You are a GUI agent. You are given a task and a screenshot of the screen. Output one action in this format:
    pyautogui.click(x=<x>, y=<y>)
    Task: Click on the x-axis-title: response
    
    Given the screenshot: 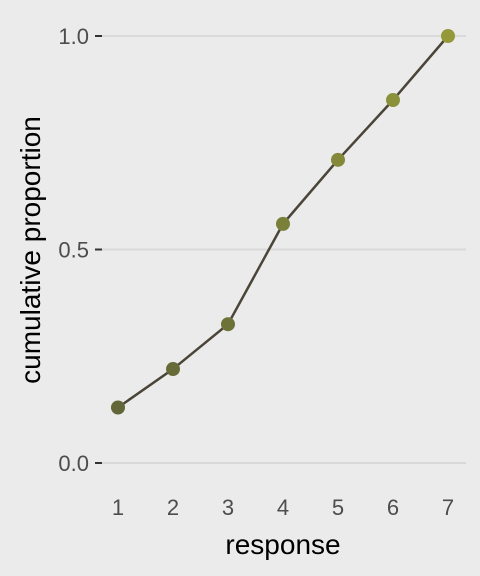 What is the action you would take?
    pyautogui.click(x=282, y=544)
    